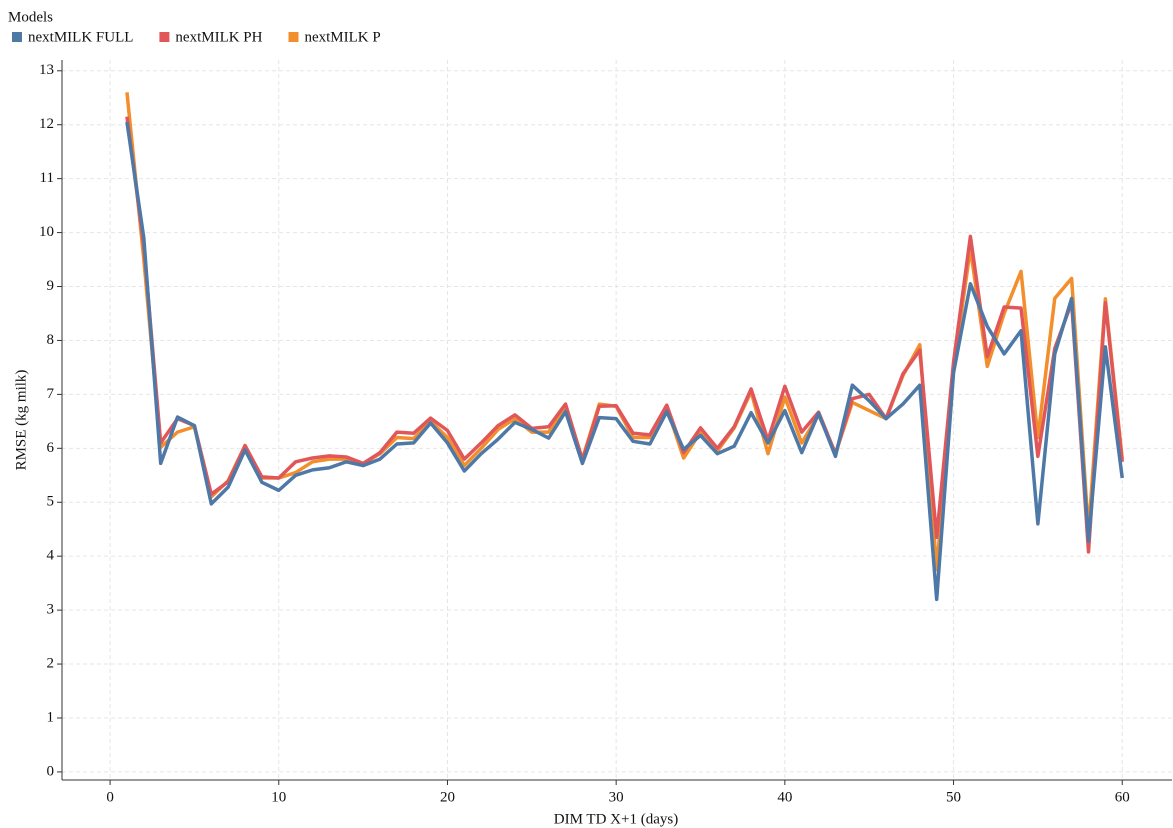 This screenshot has height=828, width=1173. Describe the element at coordinates (51, 448) in the screenshot. I see `y-tick-label: 6` at that location.